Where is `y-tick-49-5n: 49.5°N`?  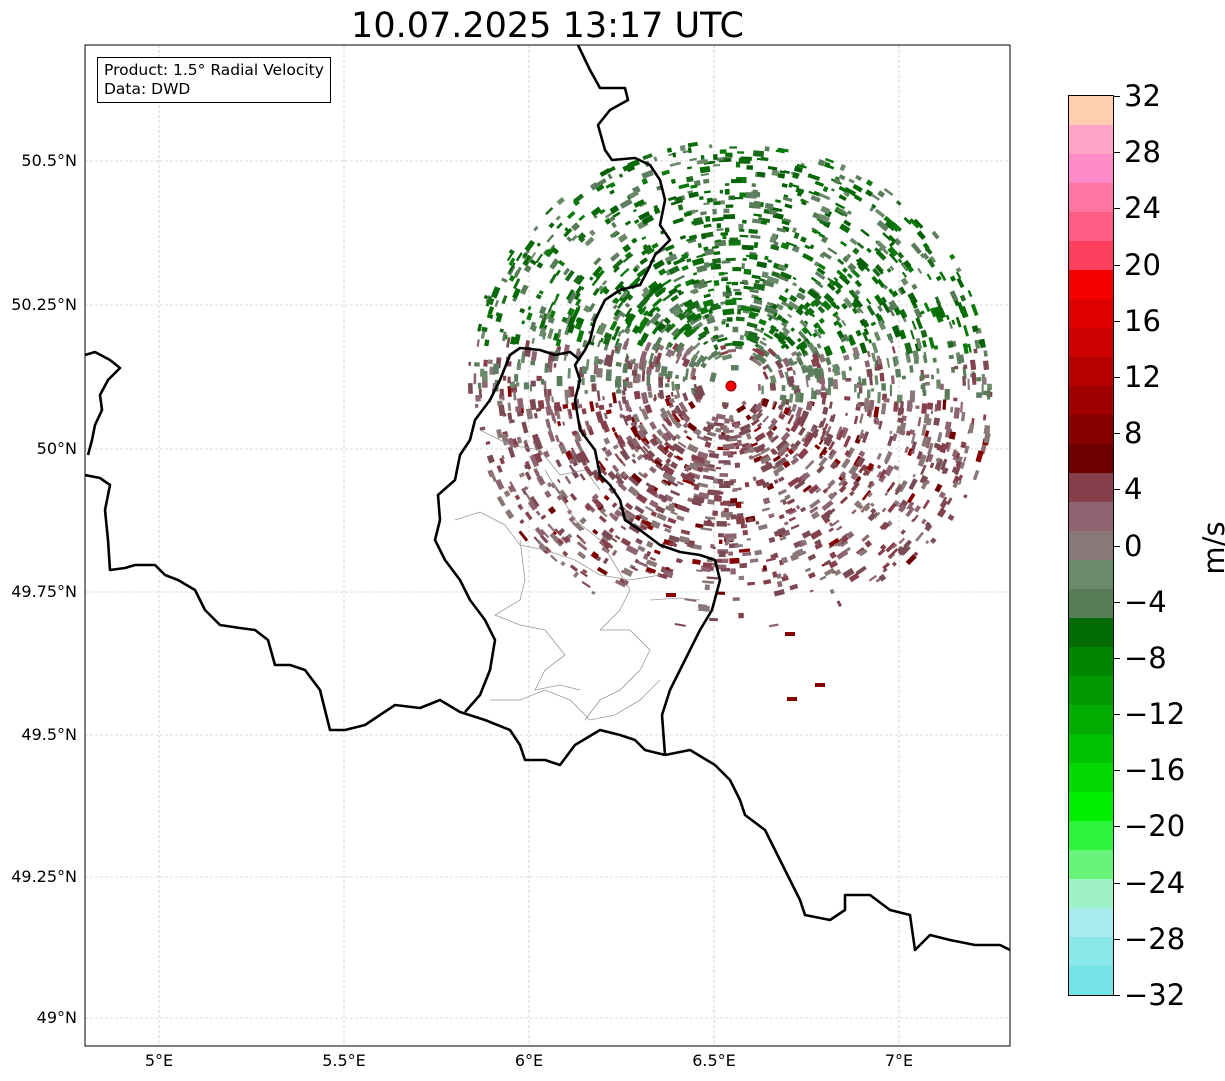
y-tick-49-5n: 49.5°N is located at coordinates (49, 734).